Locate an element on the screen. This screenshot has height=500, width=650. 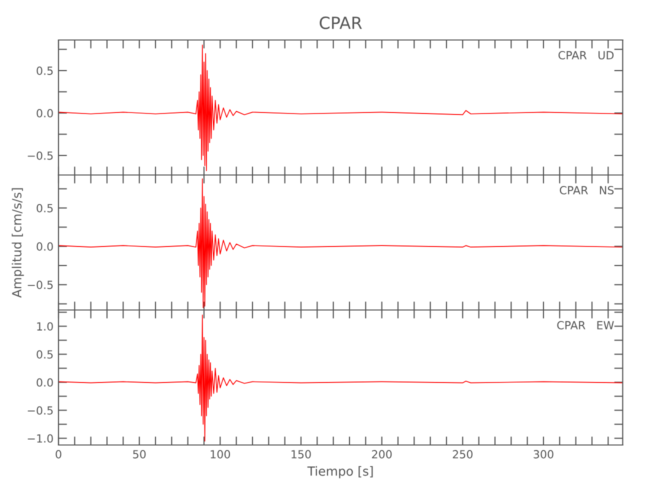
x-tick-label: 50 is located at coordinates (139, 454).